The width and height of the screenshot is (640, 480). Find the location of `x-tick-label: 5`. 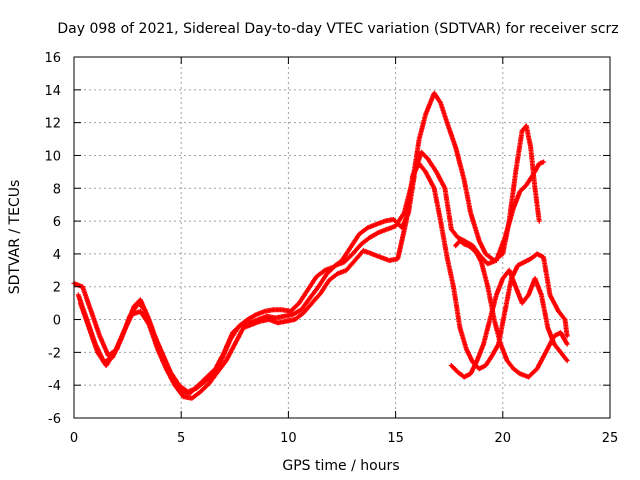

x-tick-label: 5 is located at coordinates (181, 438).